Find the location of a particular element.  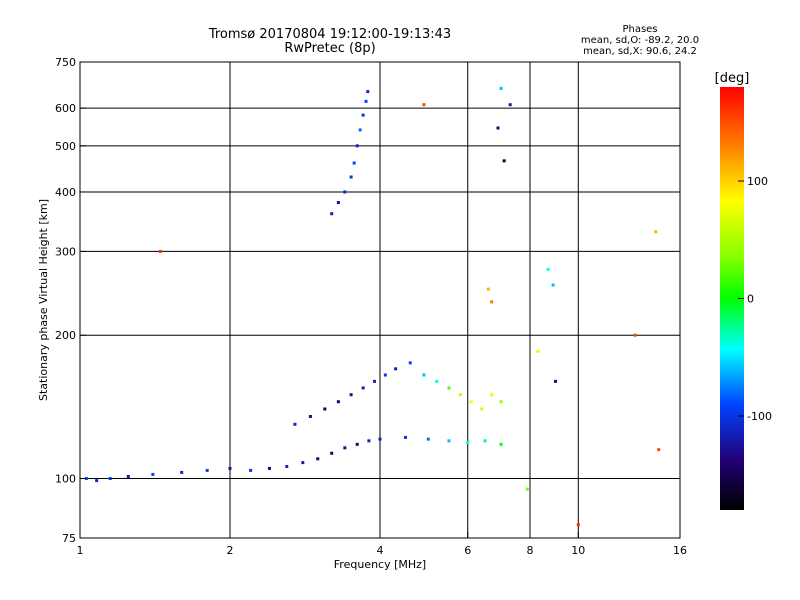

x-tick-label: 2 is located at coordinates (230, 550).